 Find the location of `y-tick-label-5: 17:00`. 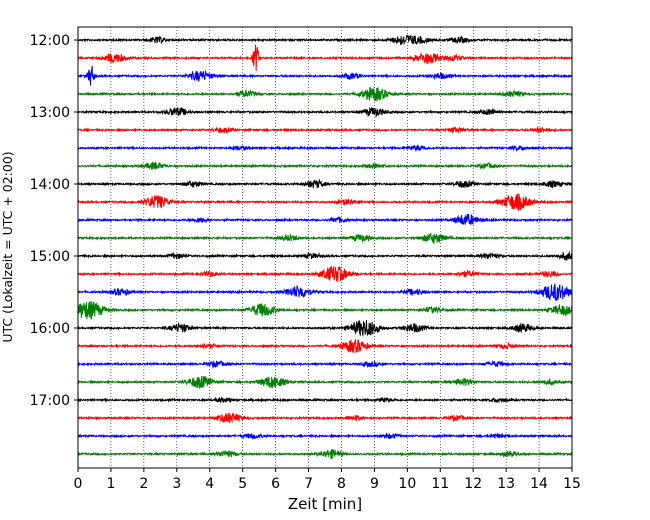

y-tick-label-5: 17:00 is located at coordinates (50, 401).